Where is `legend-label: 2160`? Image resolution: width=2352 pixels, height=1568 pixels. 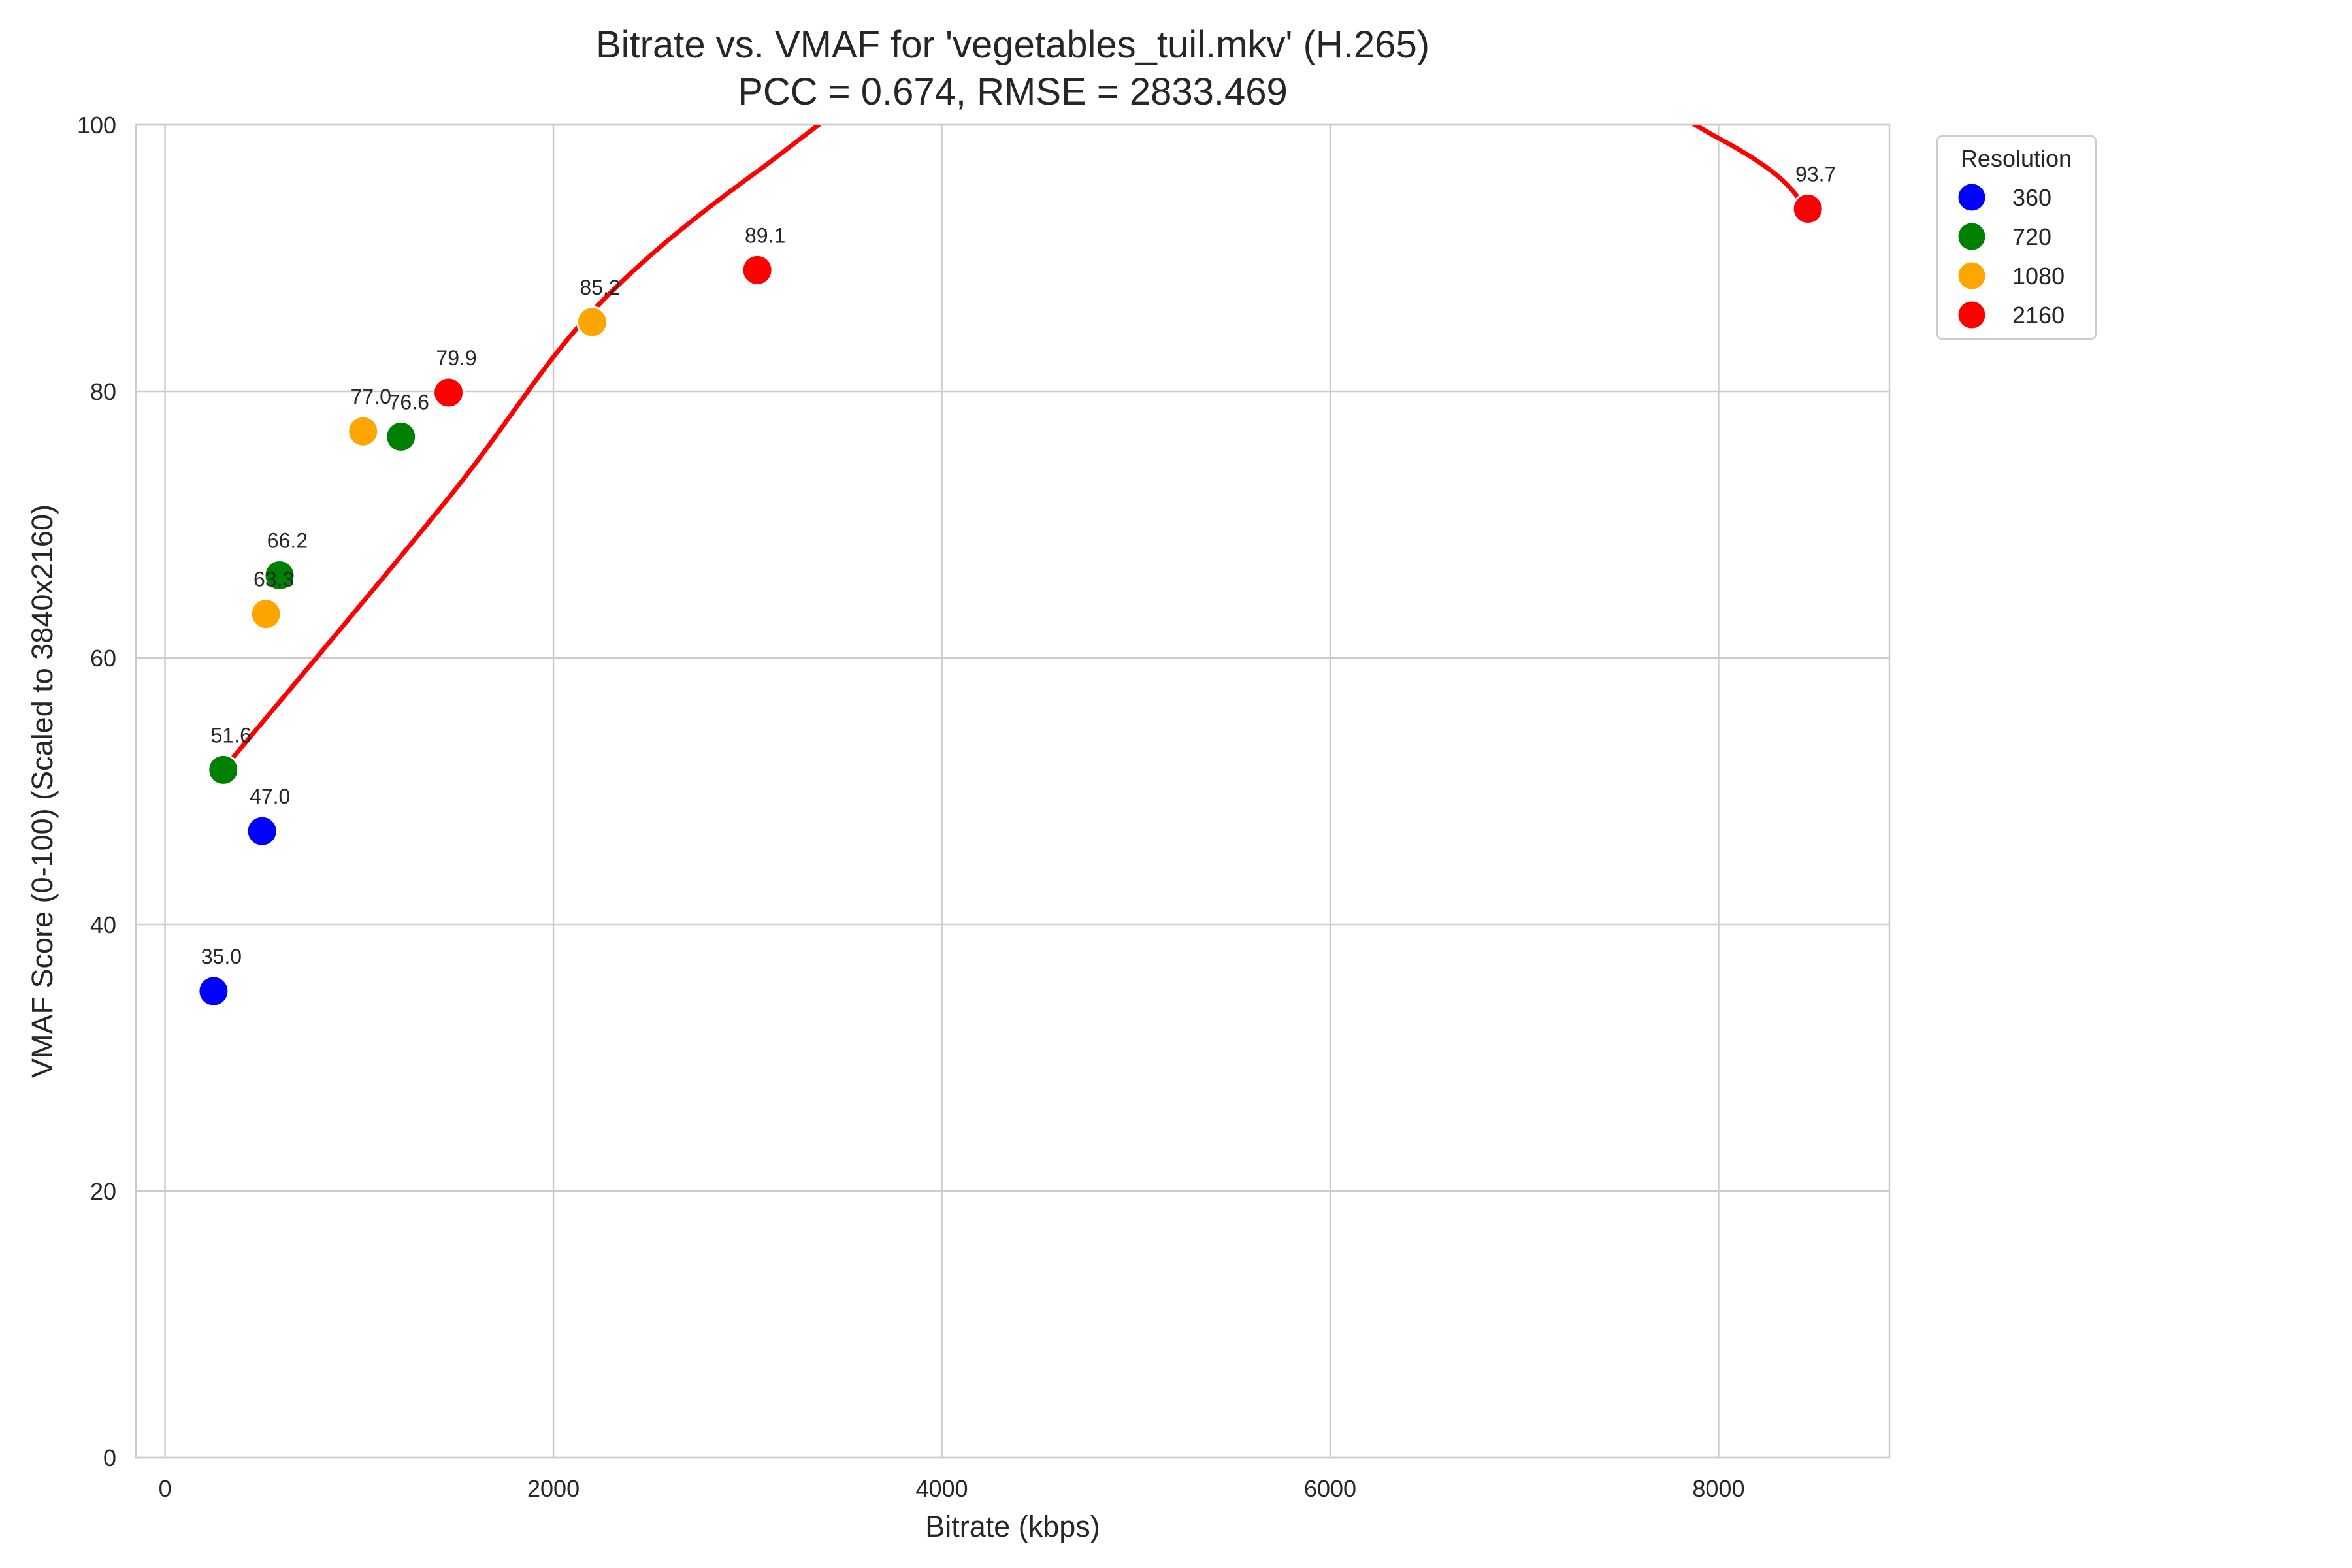
legend-label: 2160 is located at coordinates (2038, 315).